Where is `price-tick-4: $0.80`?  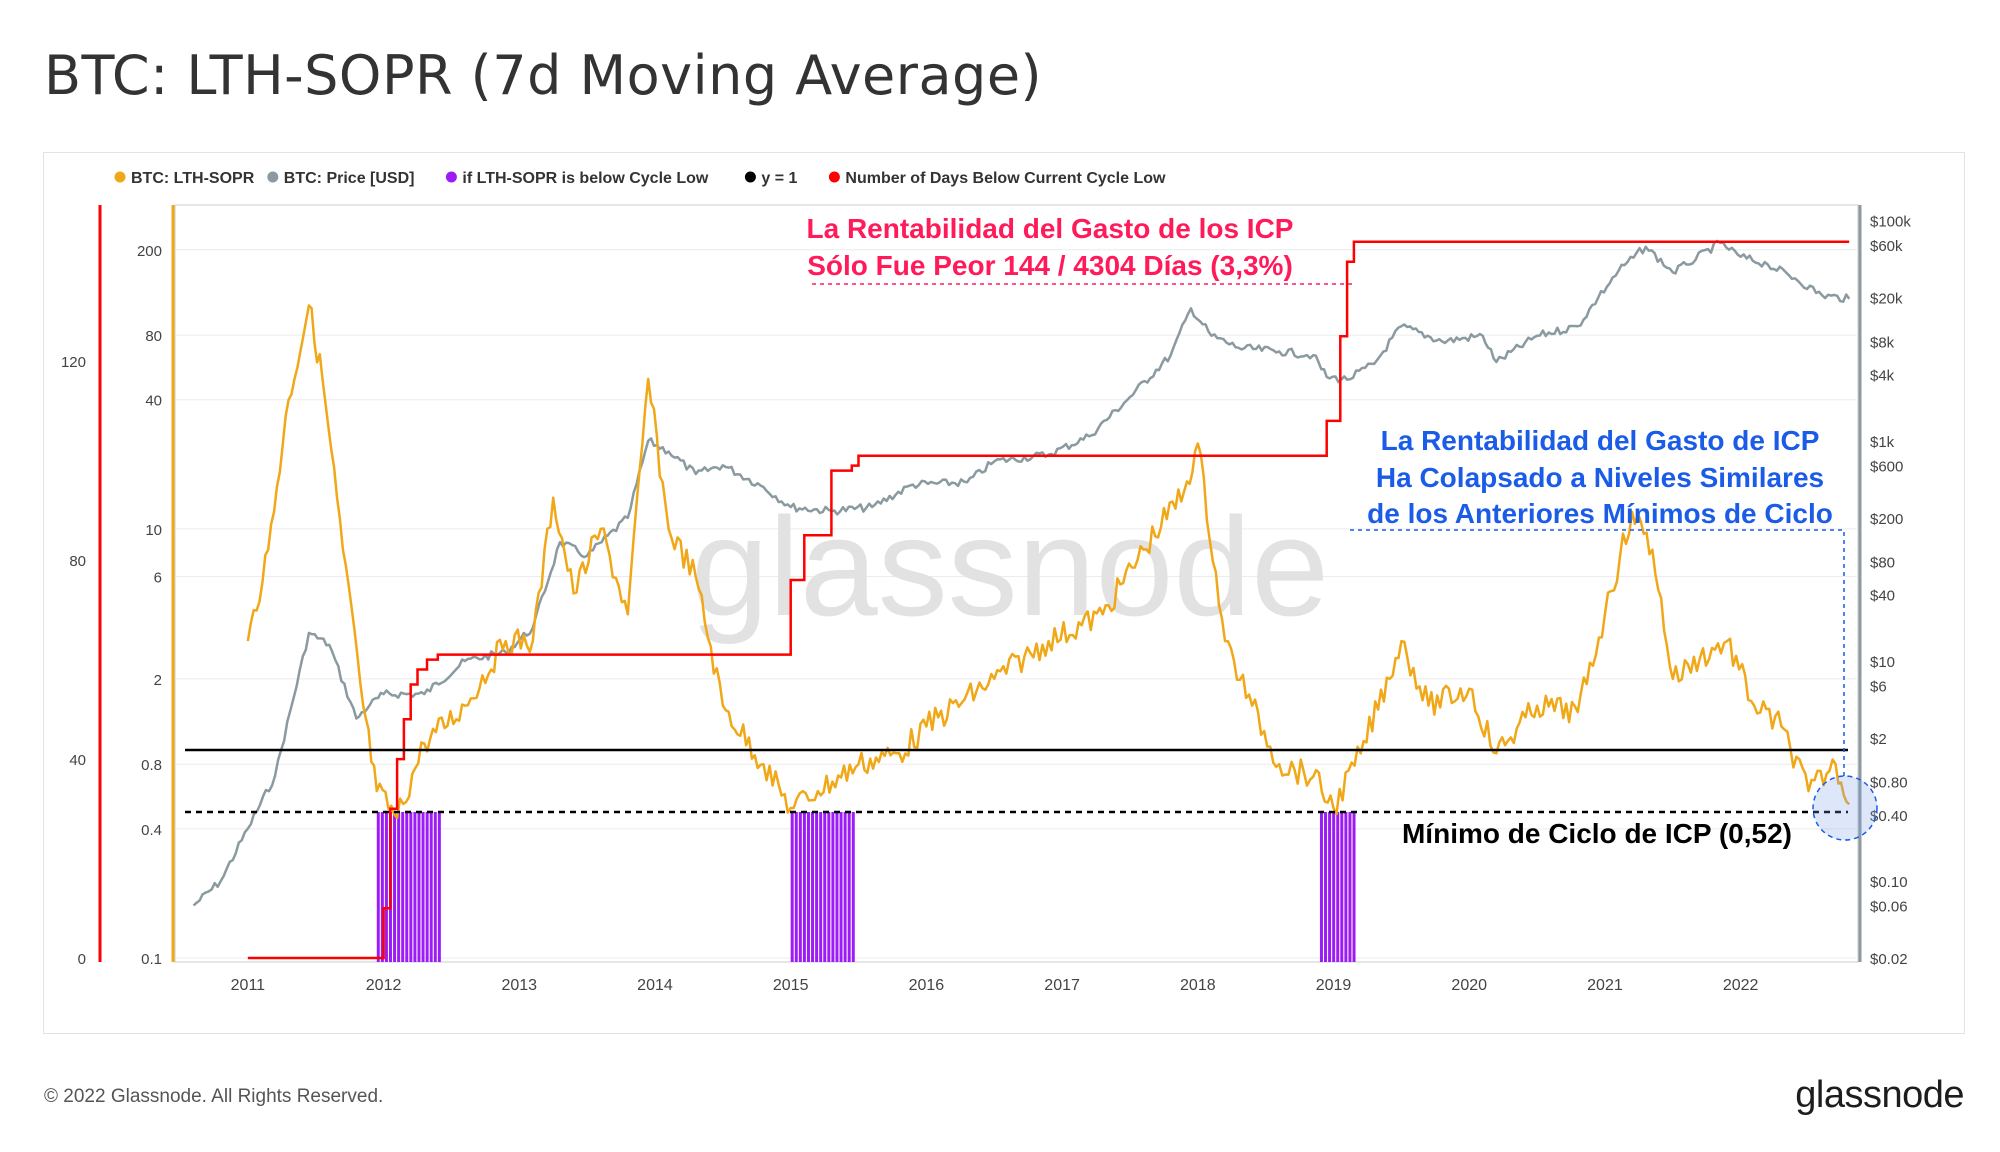
price-tick-4: $0.80 is located at coordinates (1889, 783).